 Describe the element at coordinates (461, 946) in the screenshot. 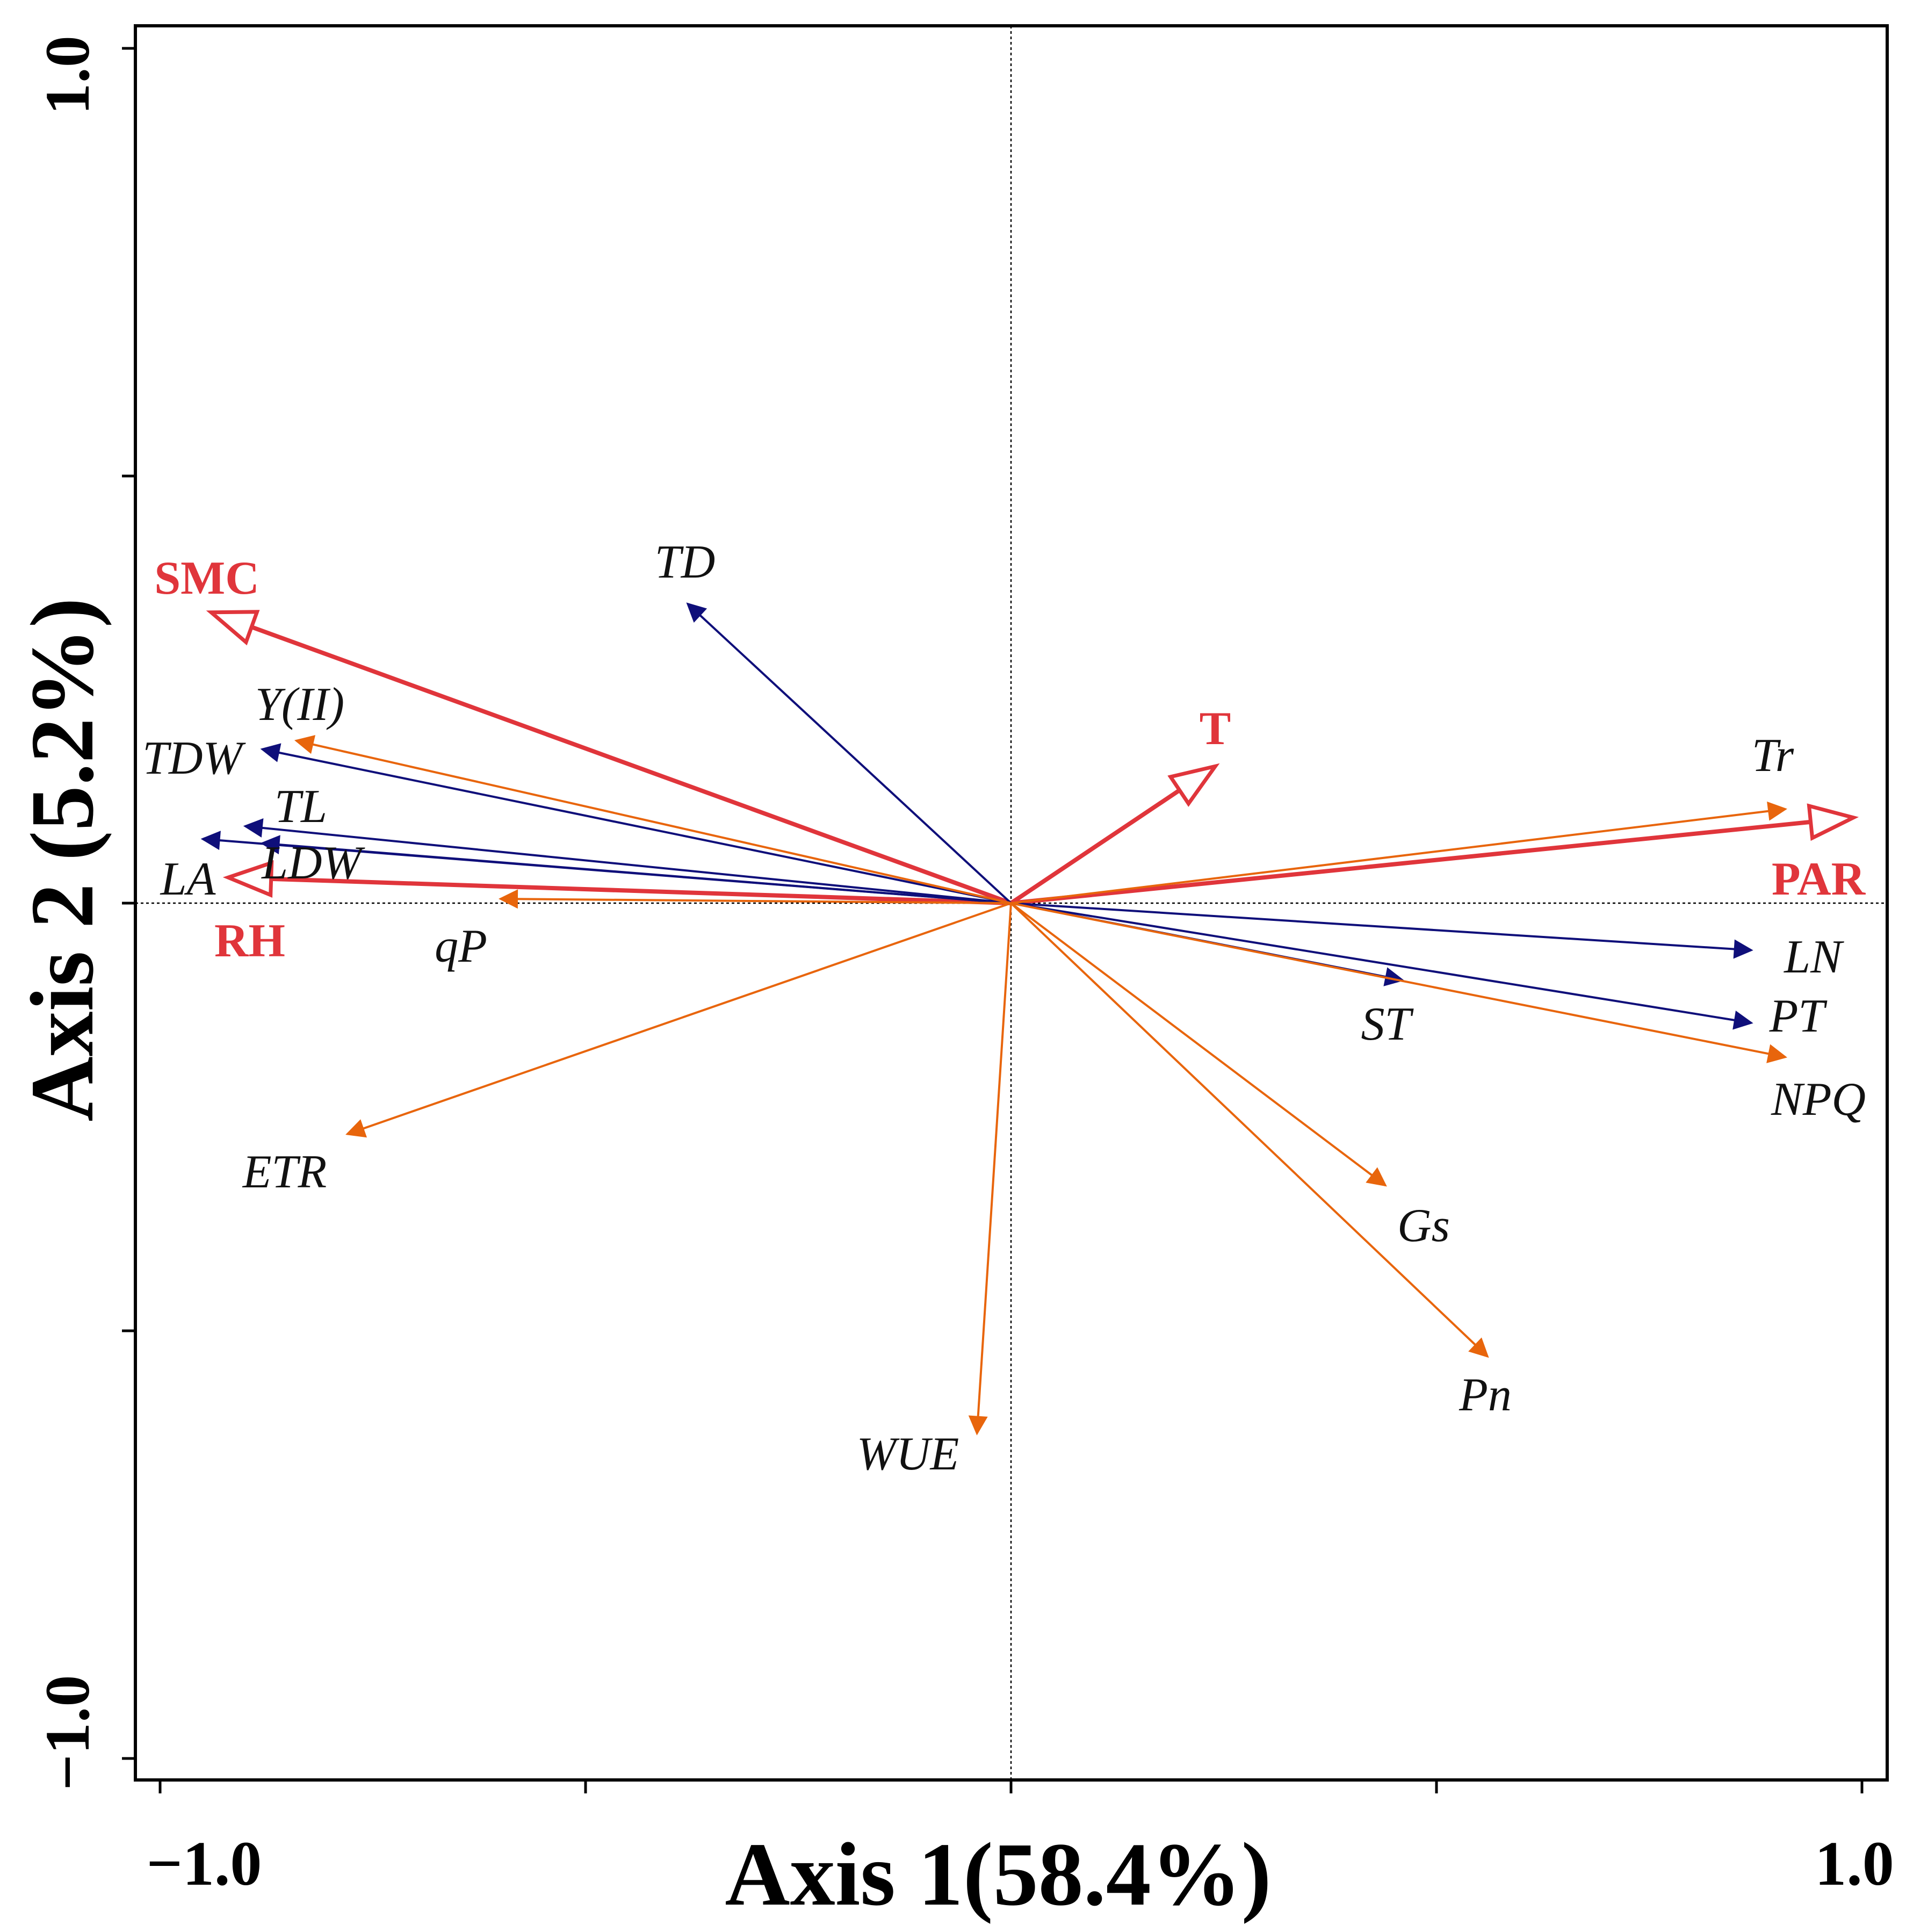

I see `label-qp: qP` at that location.